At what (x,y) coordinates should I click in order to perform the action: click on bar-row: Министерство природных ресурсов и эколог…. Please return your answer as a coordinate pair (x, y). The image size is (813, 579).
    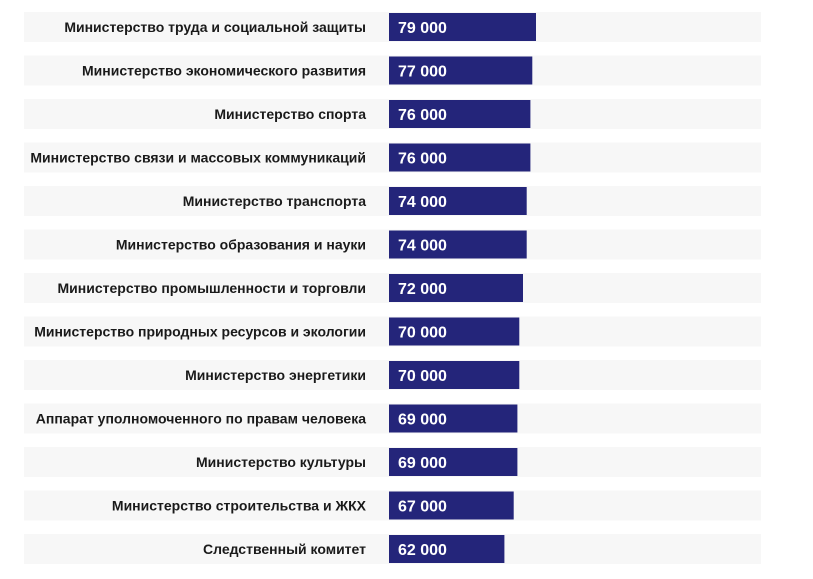
    Looking at the image, I should click on (392, 331).